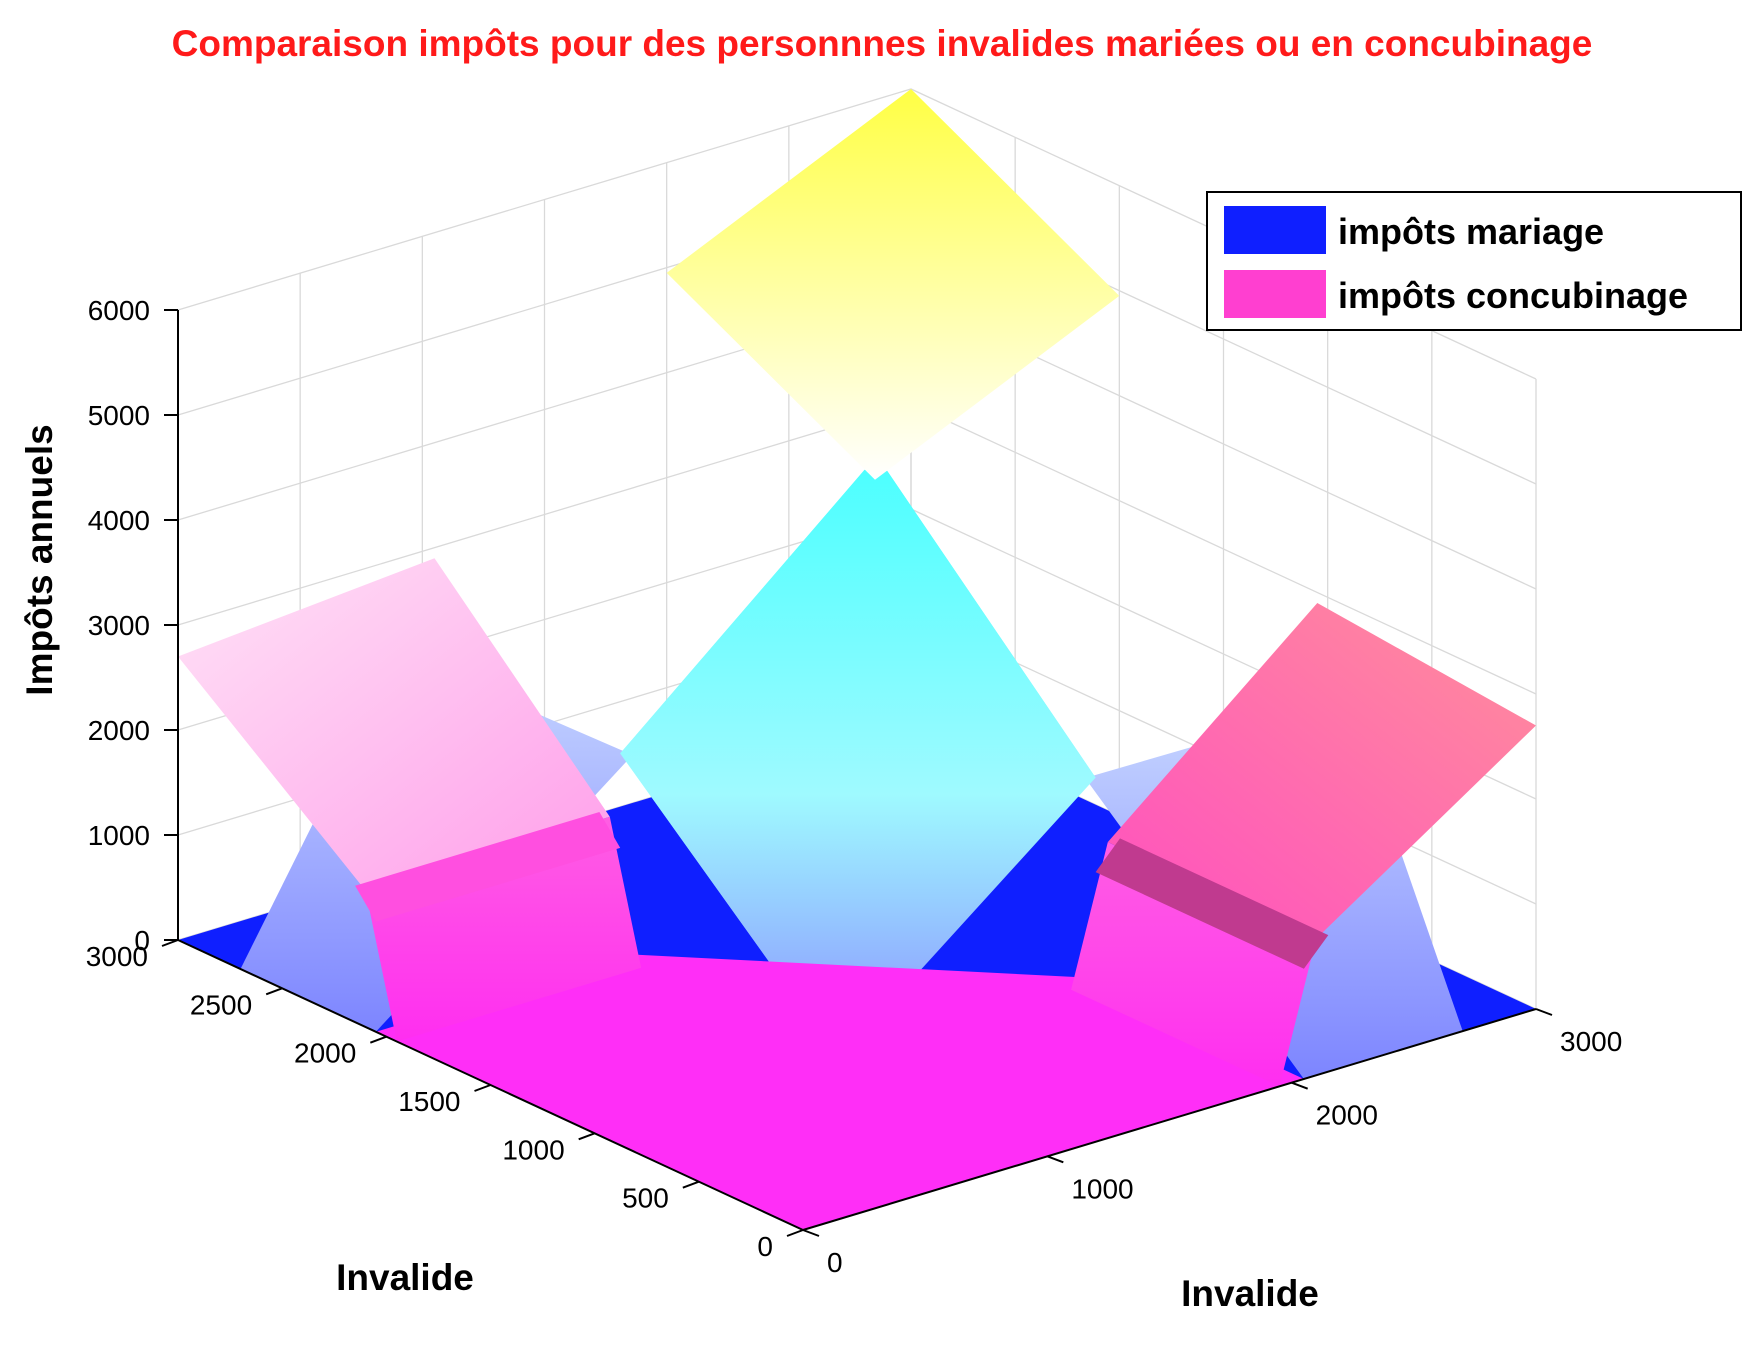 The height and width of the screenshot is (1362, 1764). I want to click on x-axis-line, so click(1169, 1119).